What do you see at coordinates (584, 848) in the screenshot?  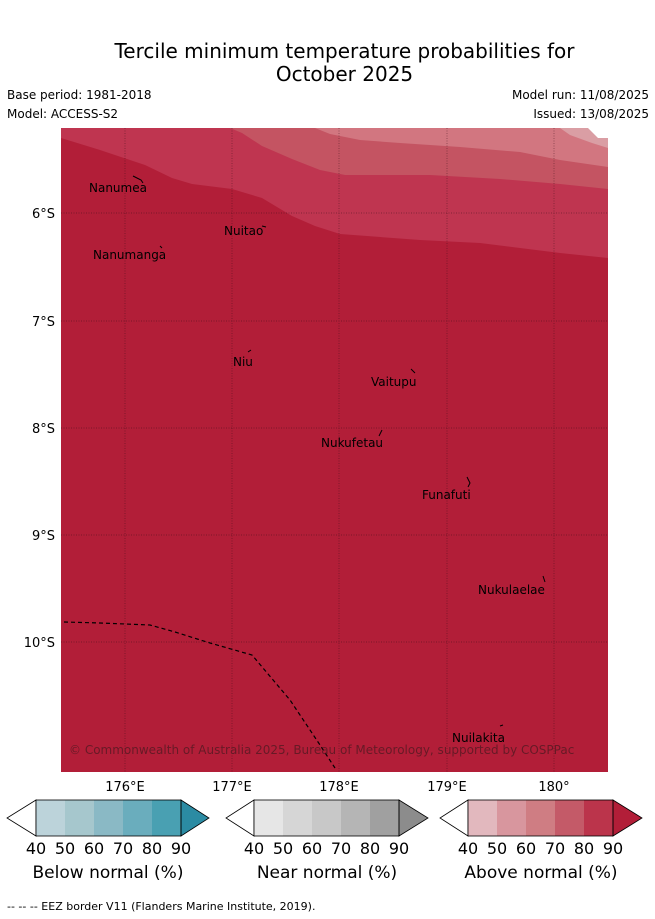 I see `above-tick-80: 80` at bounding box center [584, 848].